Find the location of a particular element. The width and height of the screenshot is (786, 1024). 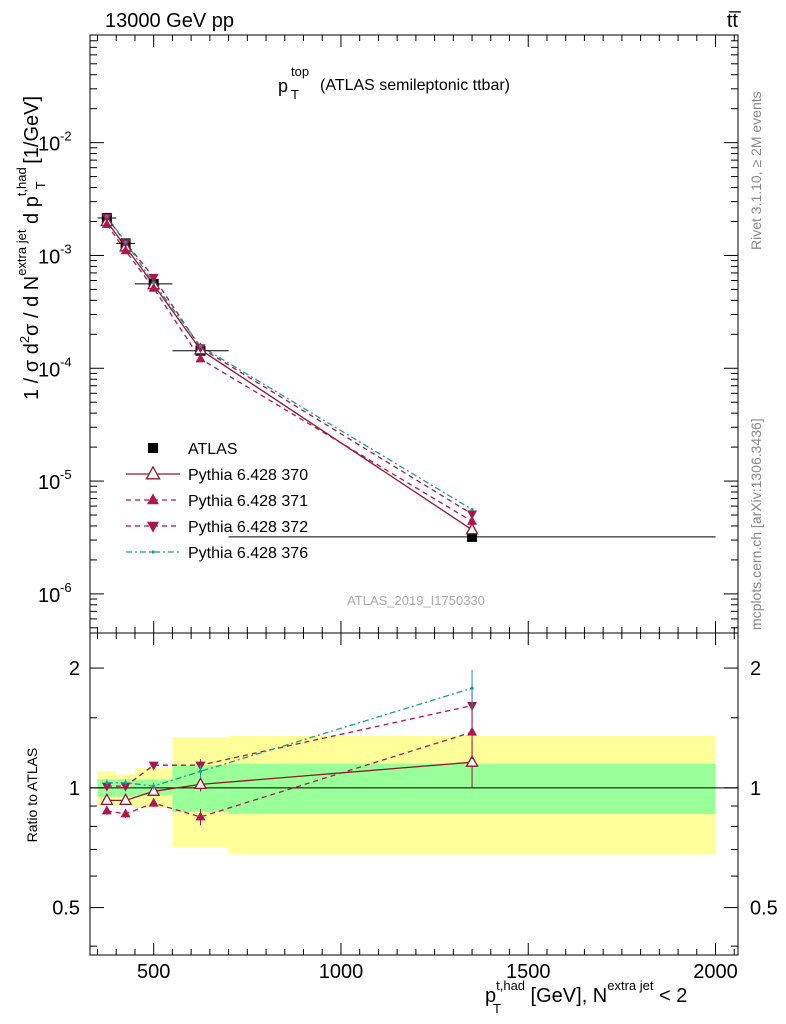

title-sub: T is located at coordinates (295, 94).